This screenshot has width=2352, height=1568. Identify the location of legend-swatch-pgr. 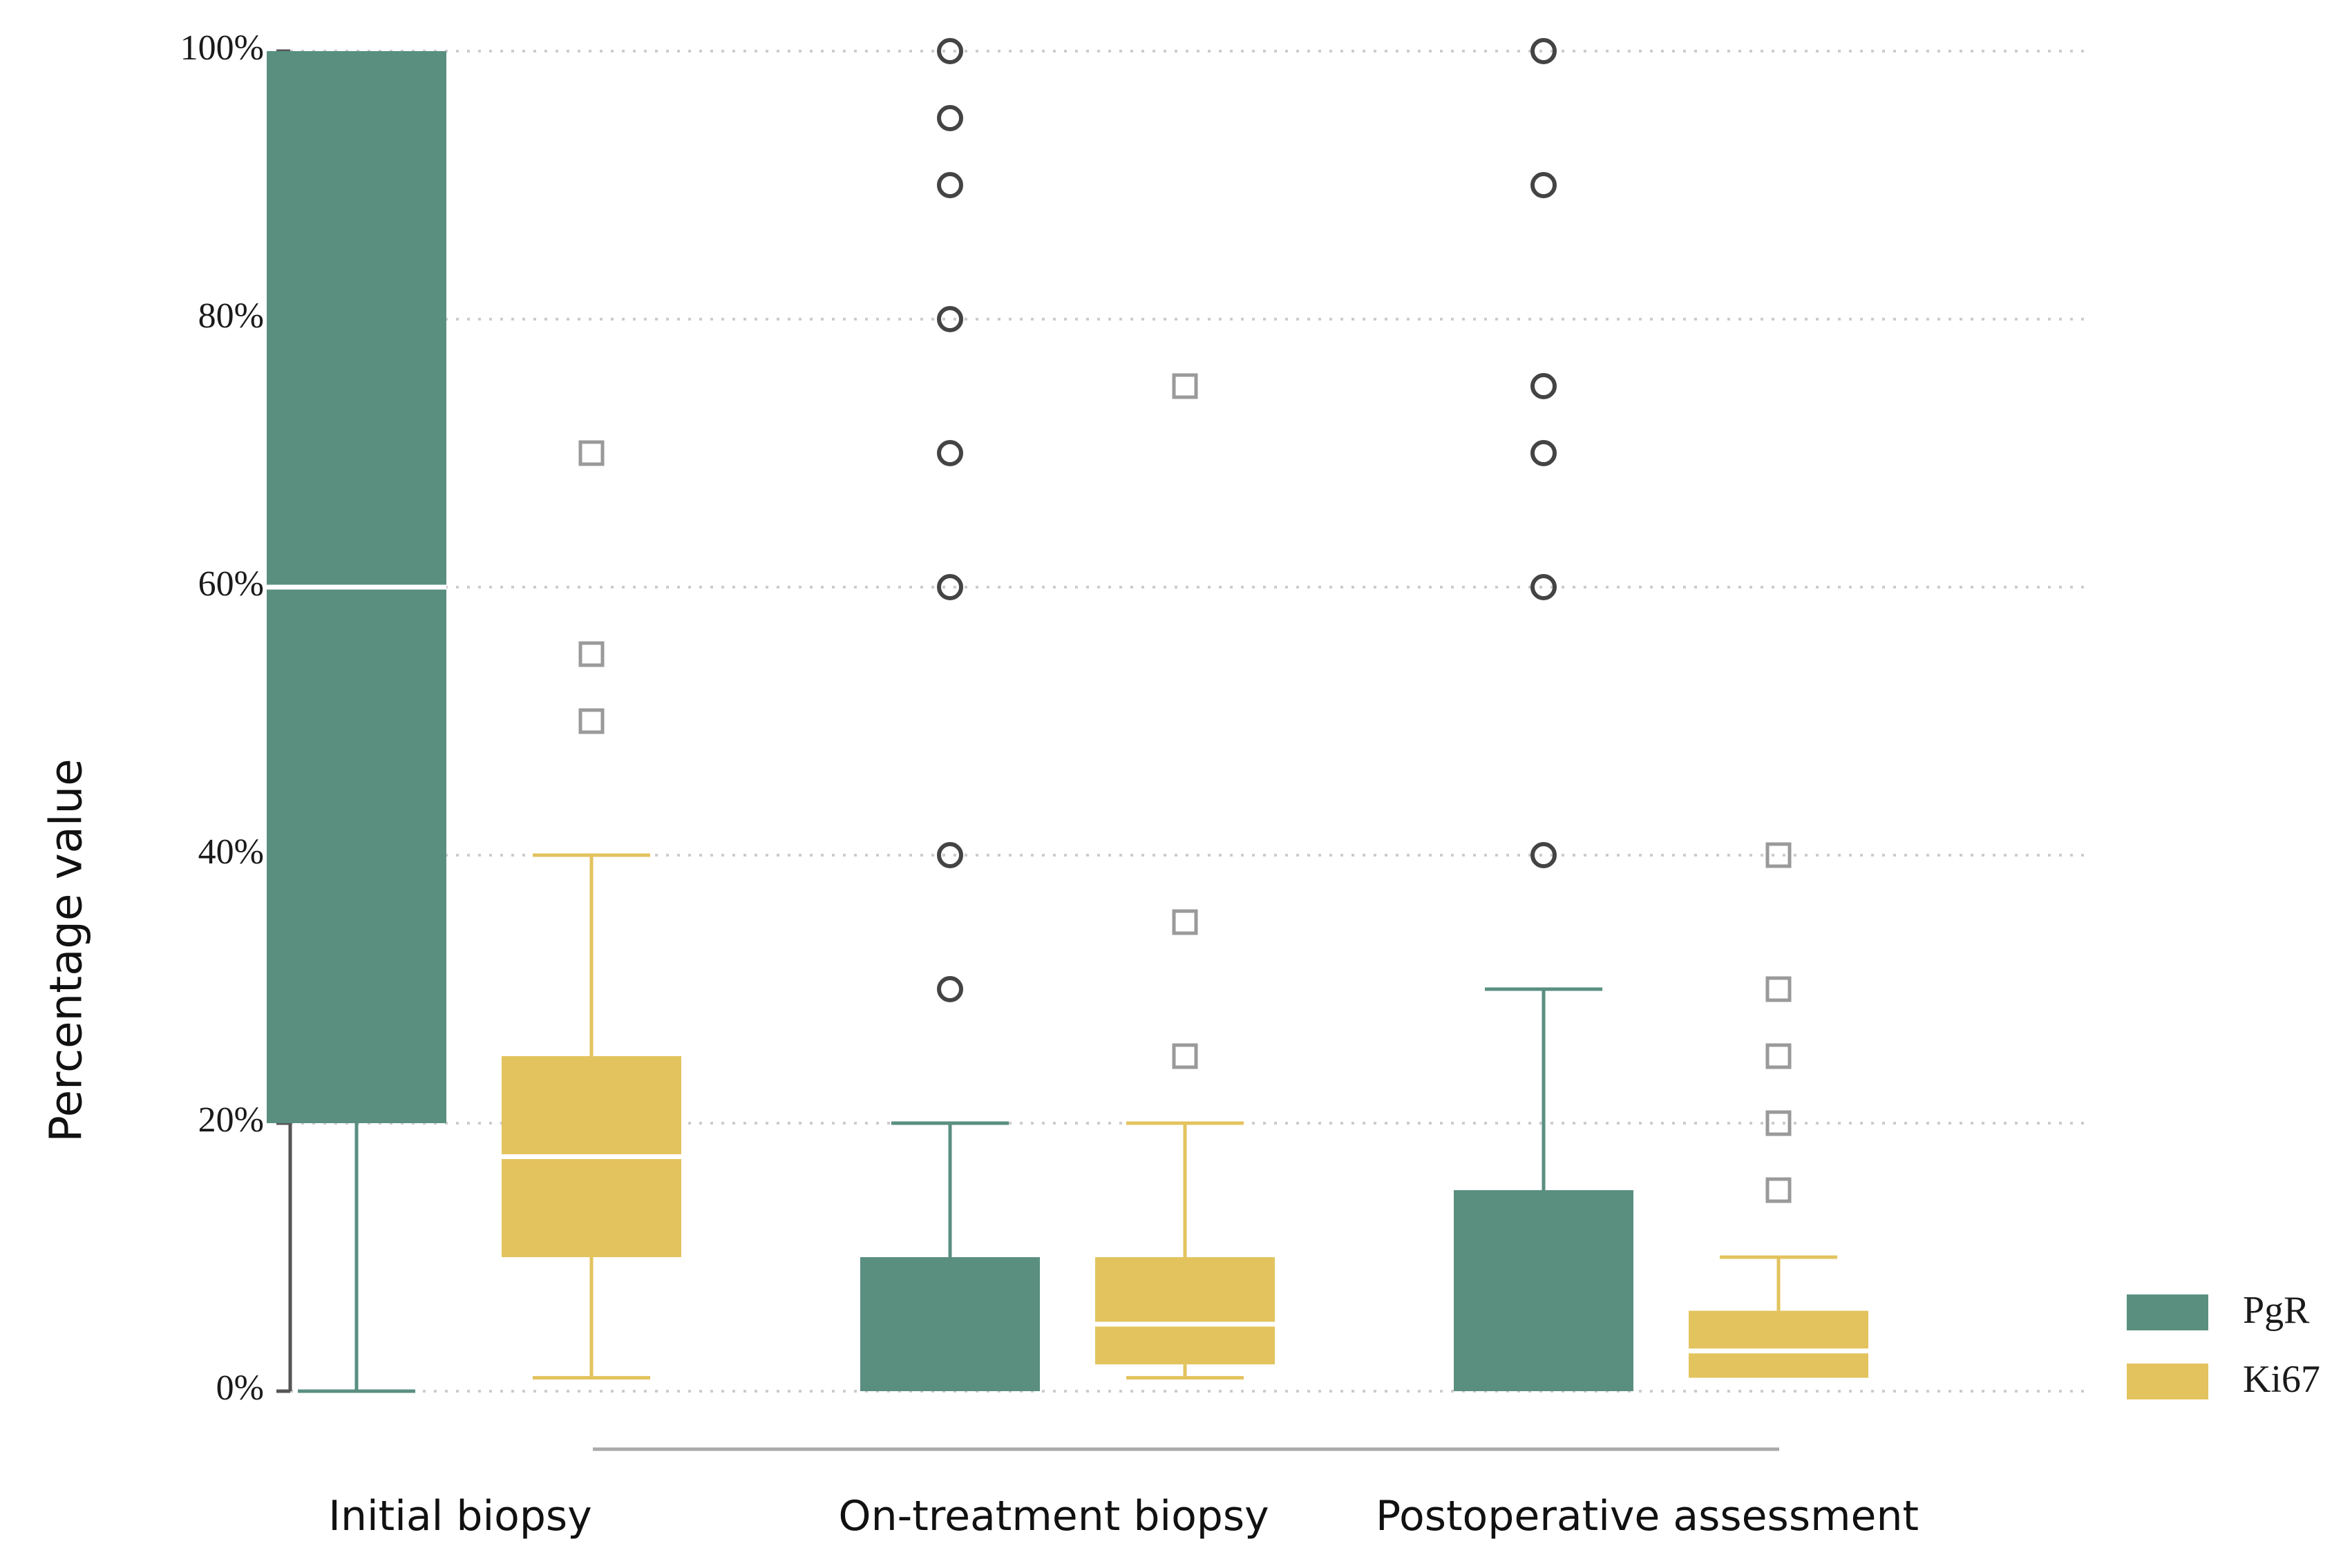
(2168, 1312).